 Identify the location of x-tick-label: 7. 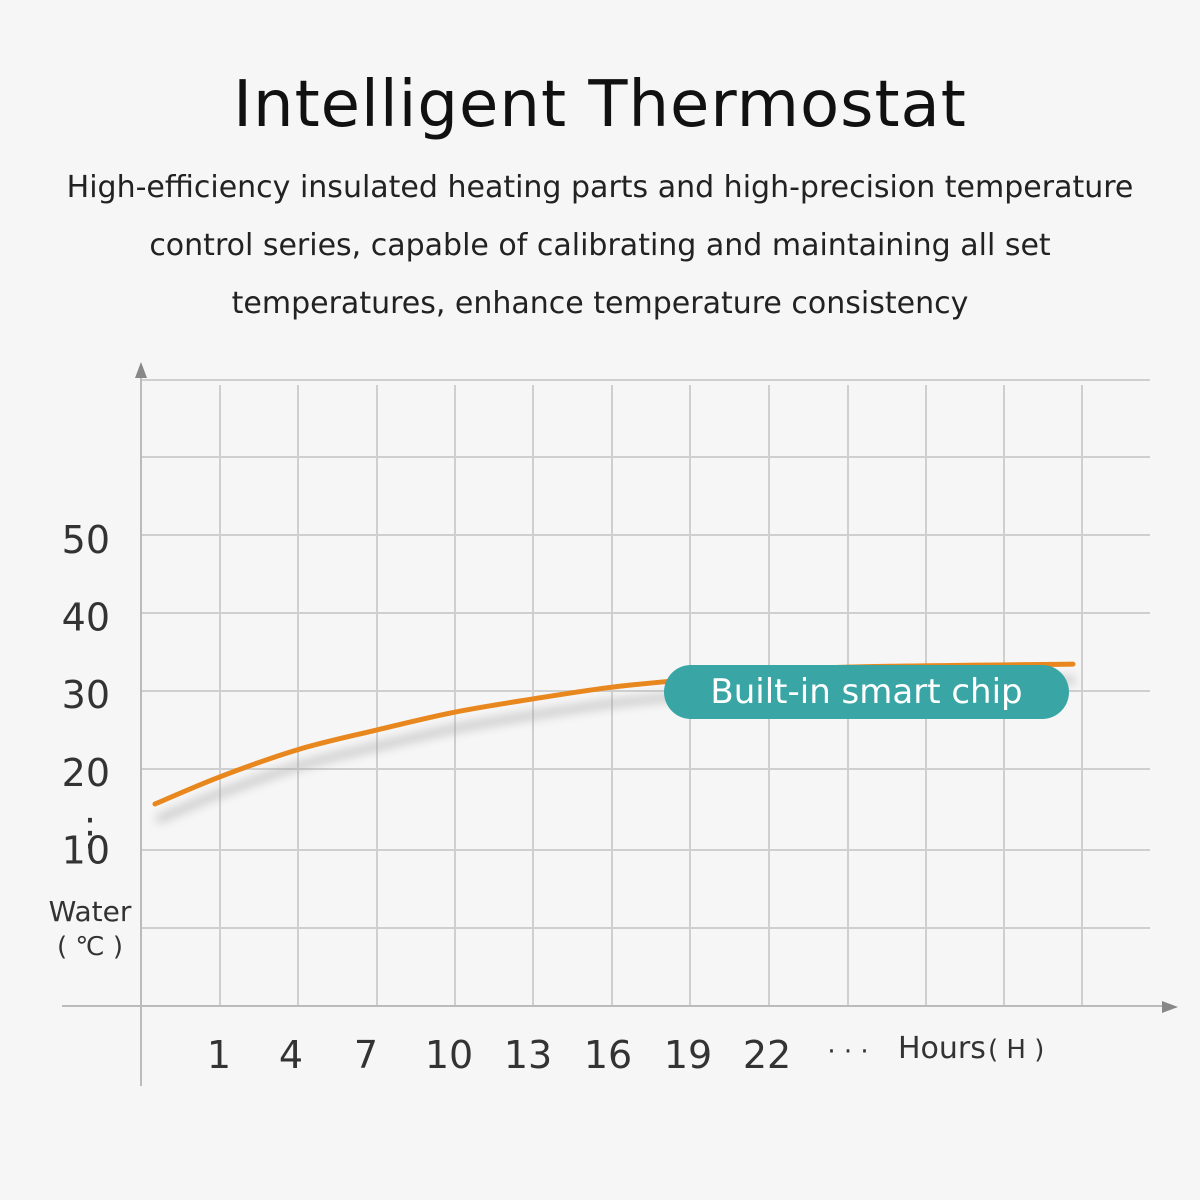
(366, 1055).